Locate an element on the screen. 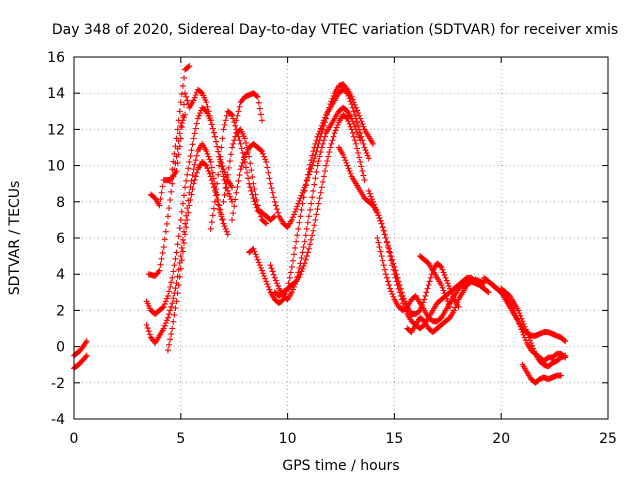 The height and width of the screenshot is (480, 640). x-tick-label: 5 is located at coordinates (180, 439).